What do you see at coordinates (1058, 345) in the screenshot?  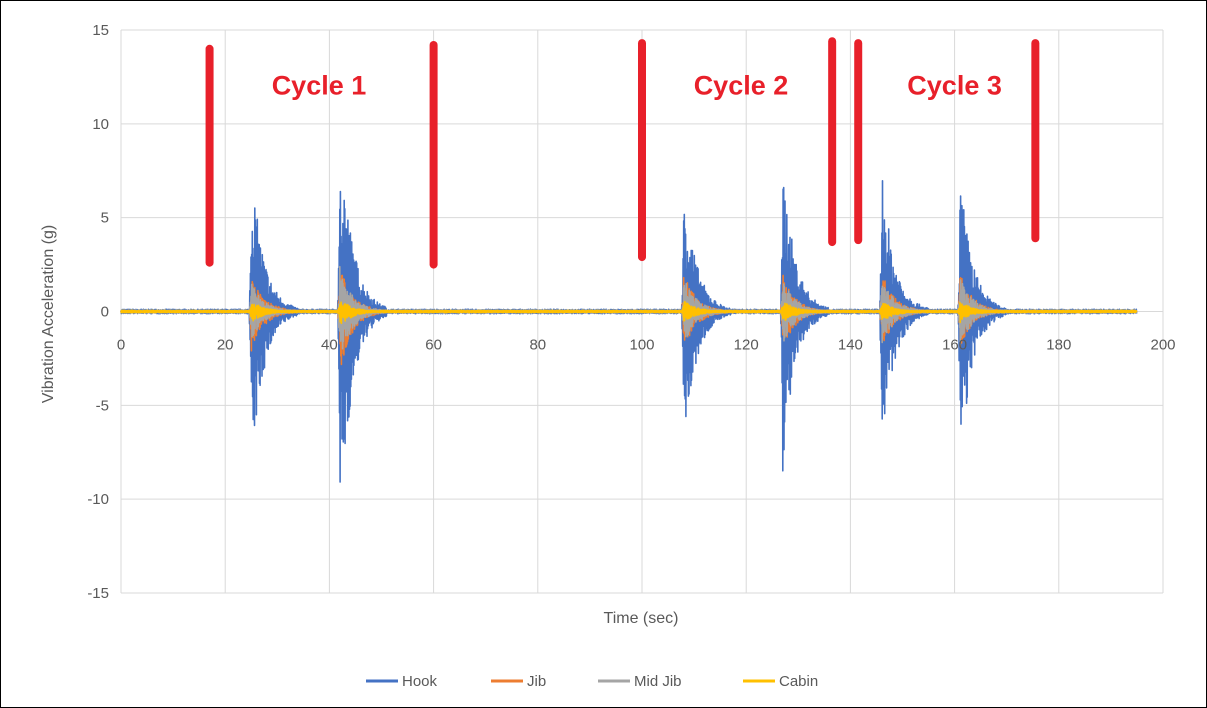 I see `x-tick-label: 180` at bounding box center [1058, 345].